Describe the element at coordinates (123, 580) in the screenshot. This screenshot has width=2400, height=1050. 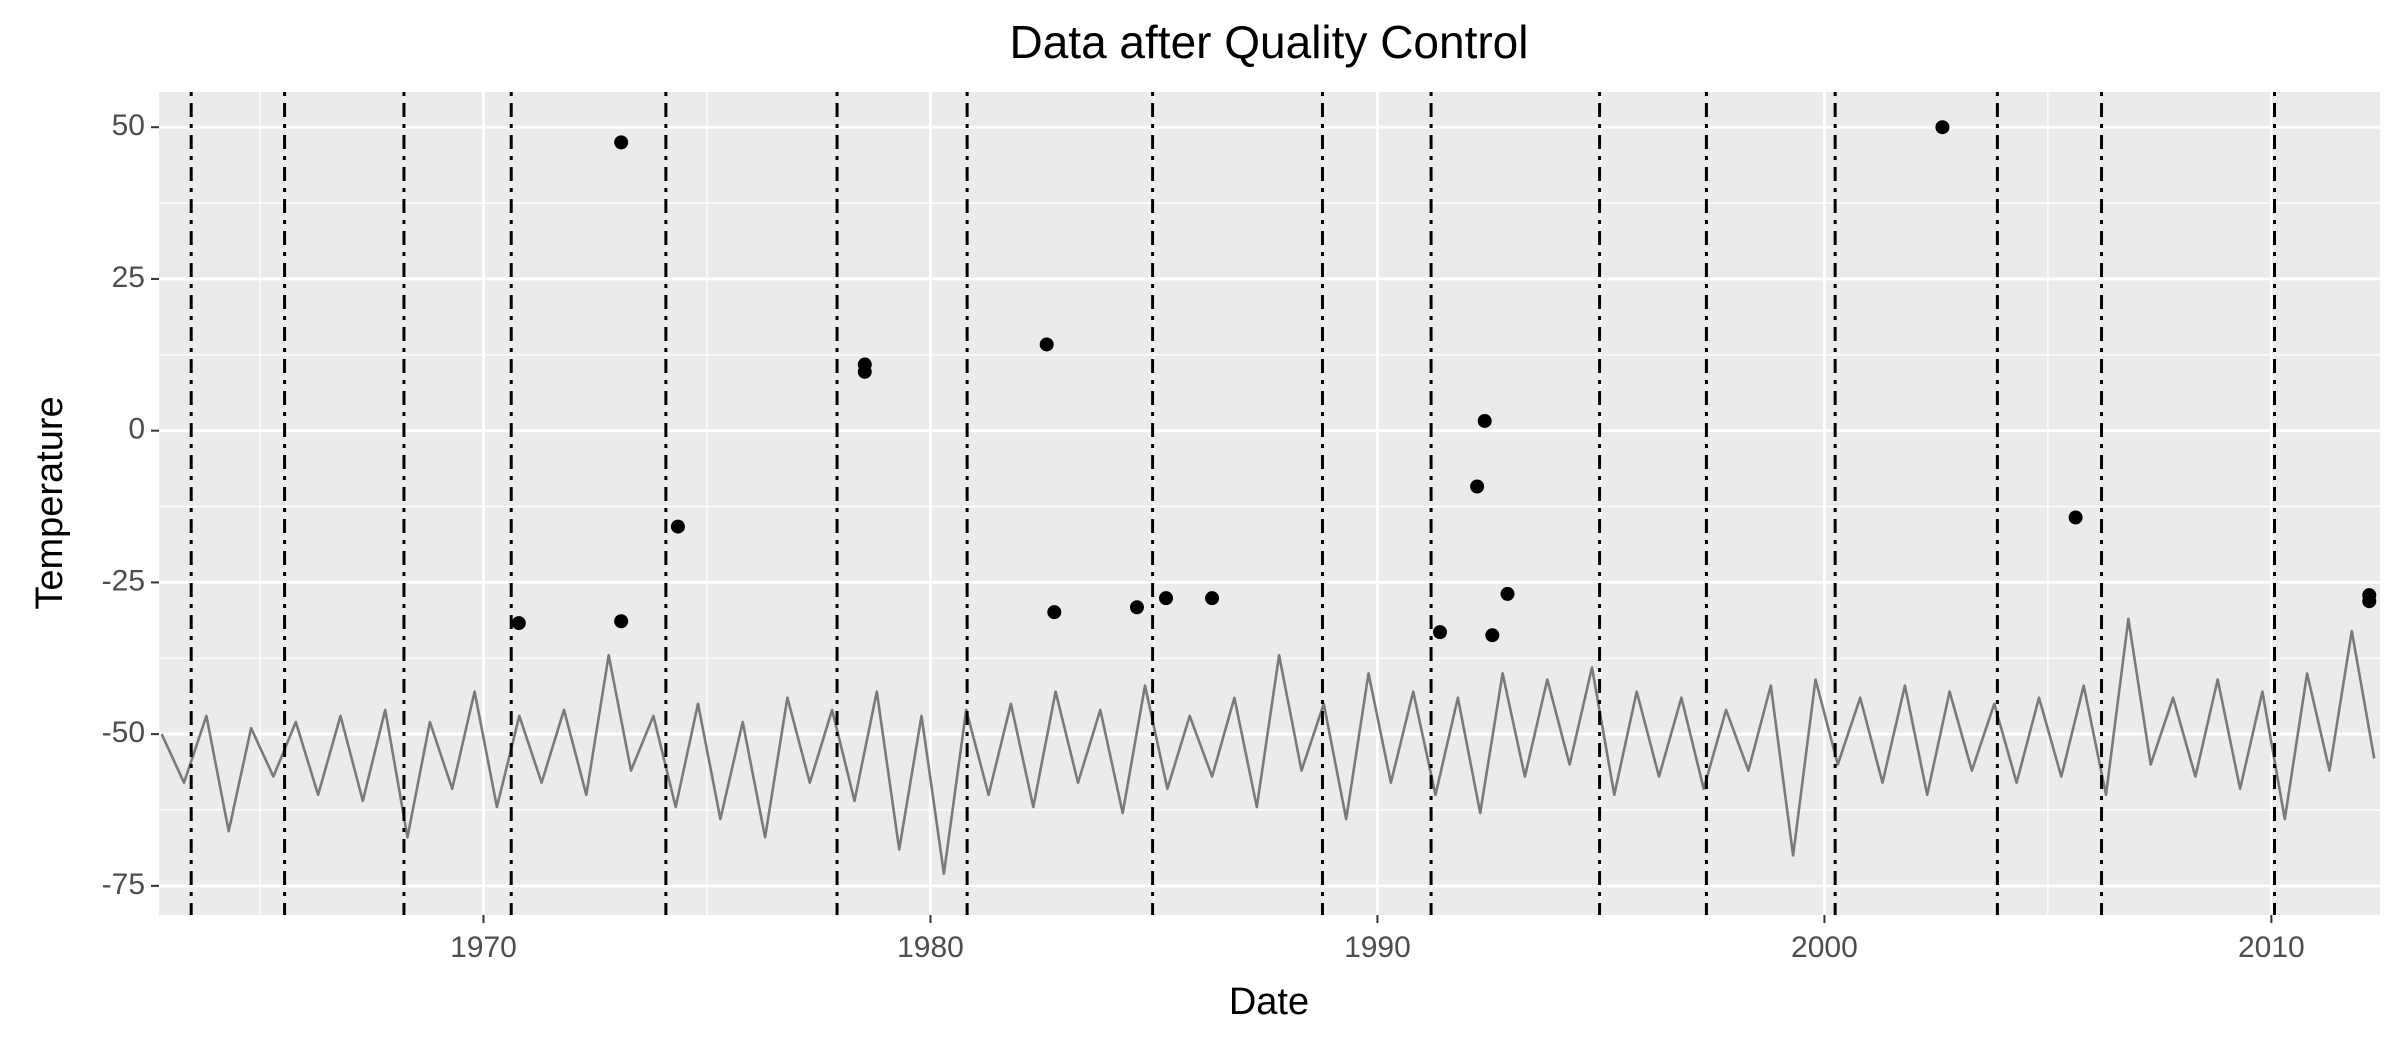
I see `y-tick-label: -25` at that location.